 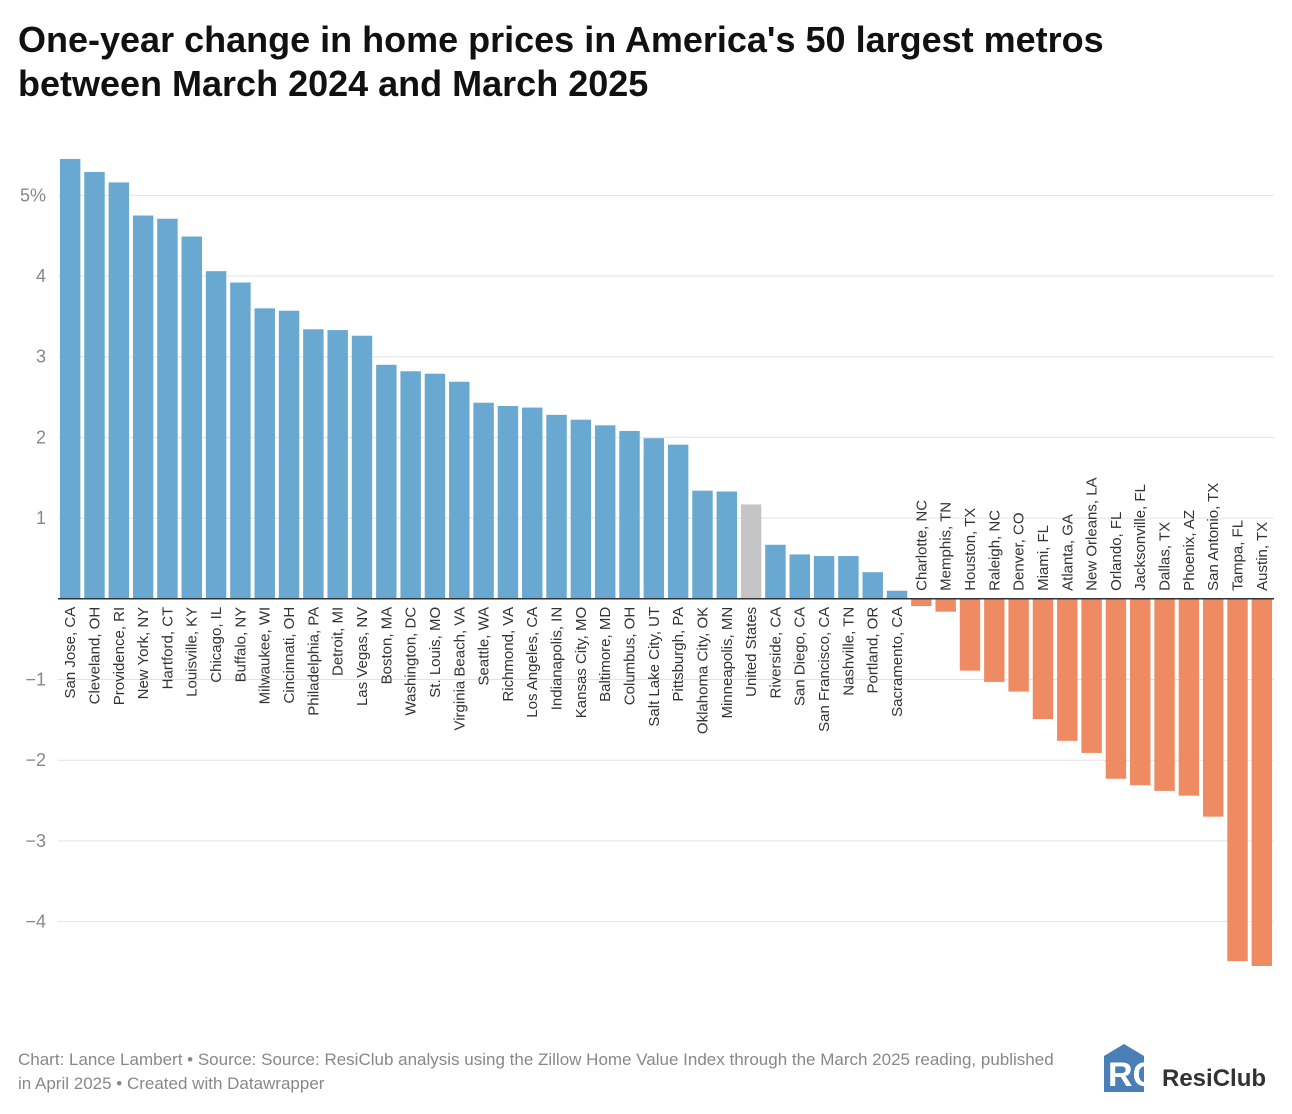 I want to click on x-tick-label: San Antonio, TX, so click(x=1213, y=537).